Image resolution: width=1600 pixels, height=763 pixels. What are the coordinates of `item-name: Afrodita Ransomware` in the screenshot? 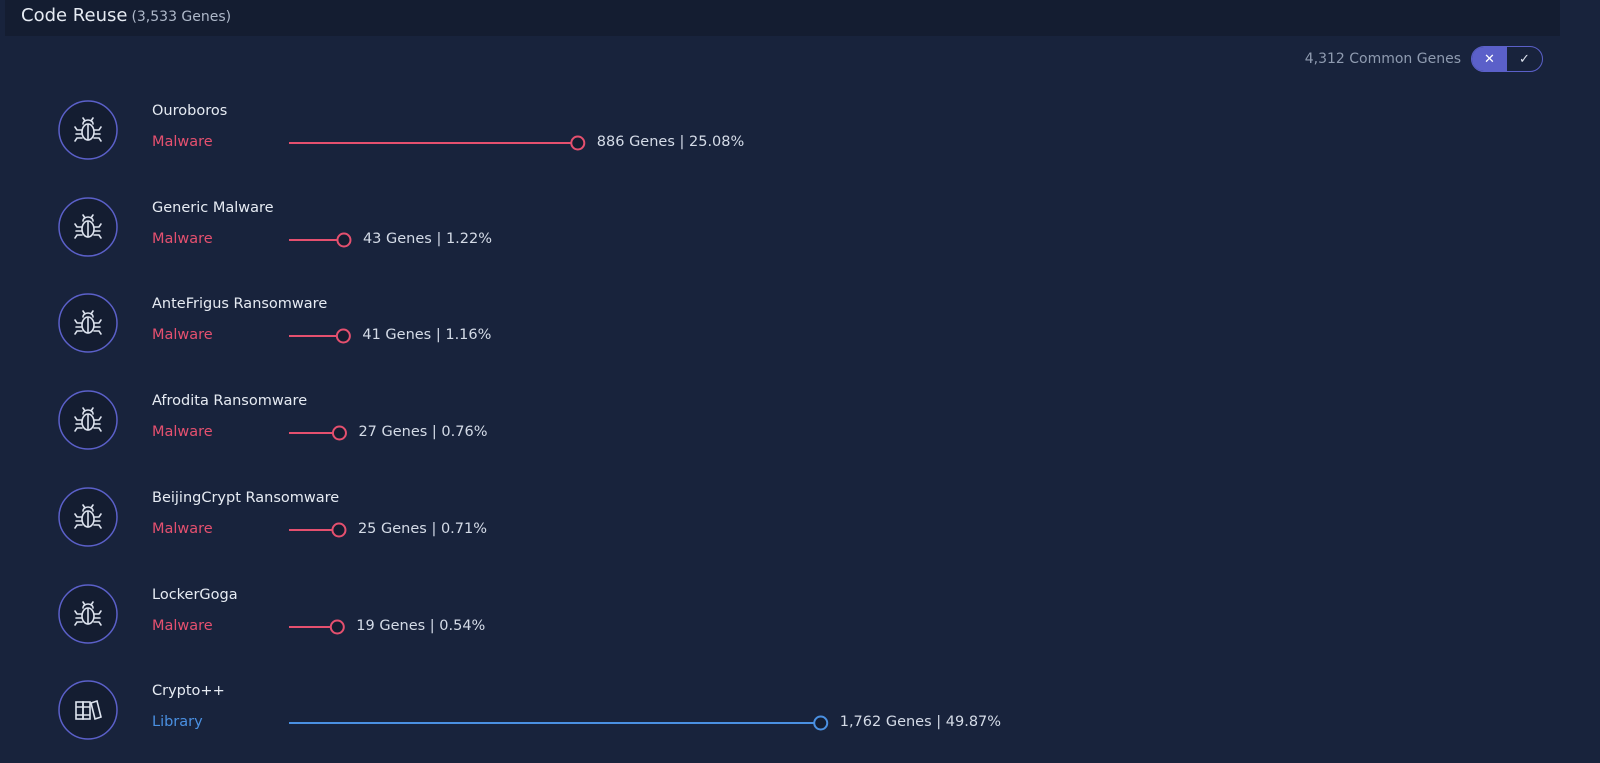 It's located at (230, 401).